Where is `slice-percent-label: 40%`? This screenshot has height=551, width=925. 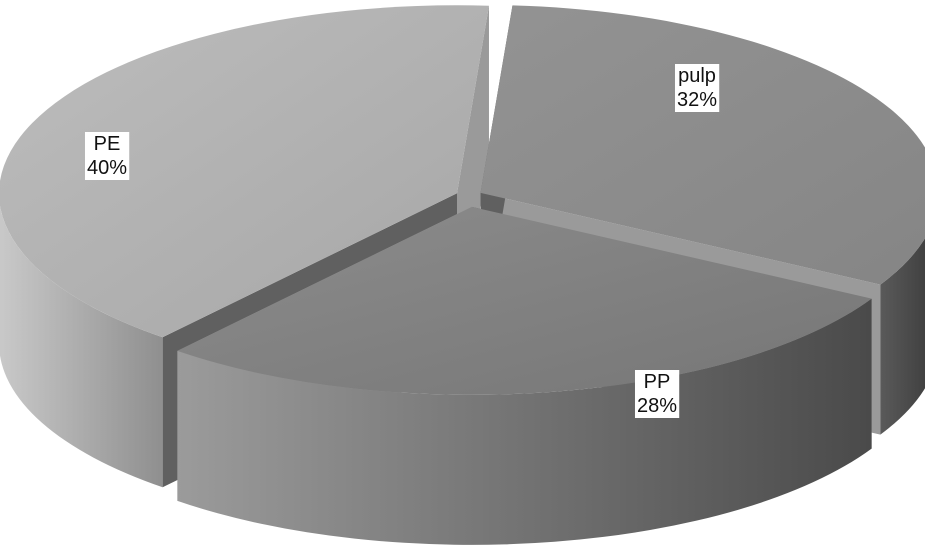 slice-percent-label: 40% is located at coordinates (107, 168).